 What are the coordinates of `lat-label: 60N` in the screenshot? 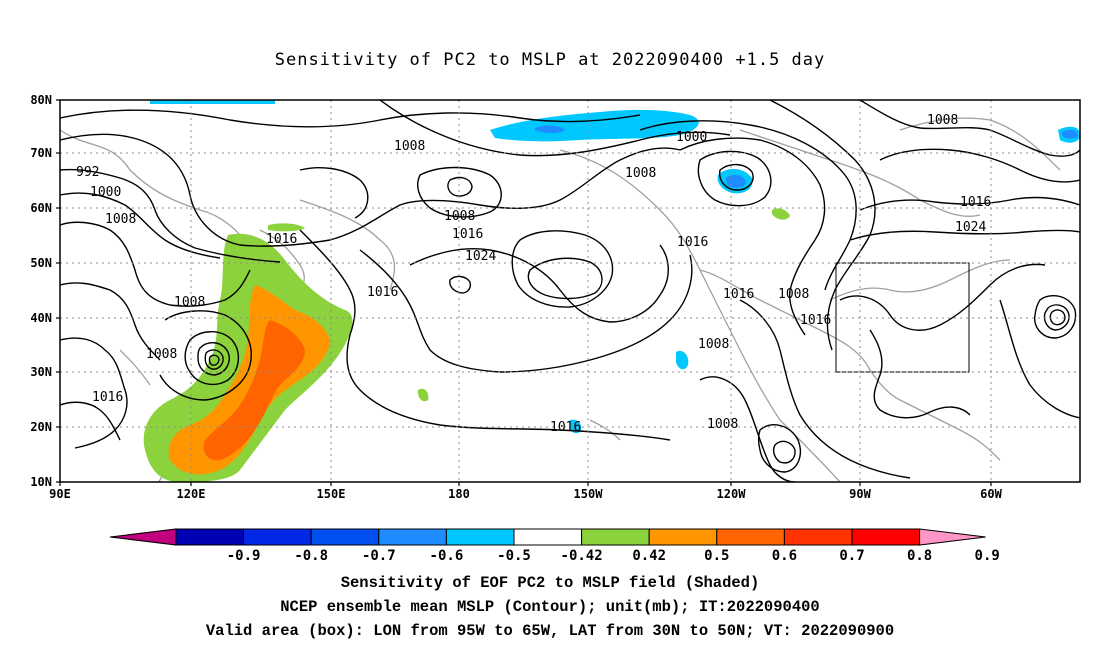 It's located at (41, 208).